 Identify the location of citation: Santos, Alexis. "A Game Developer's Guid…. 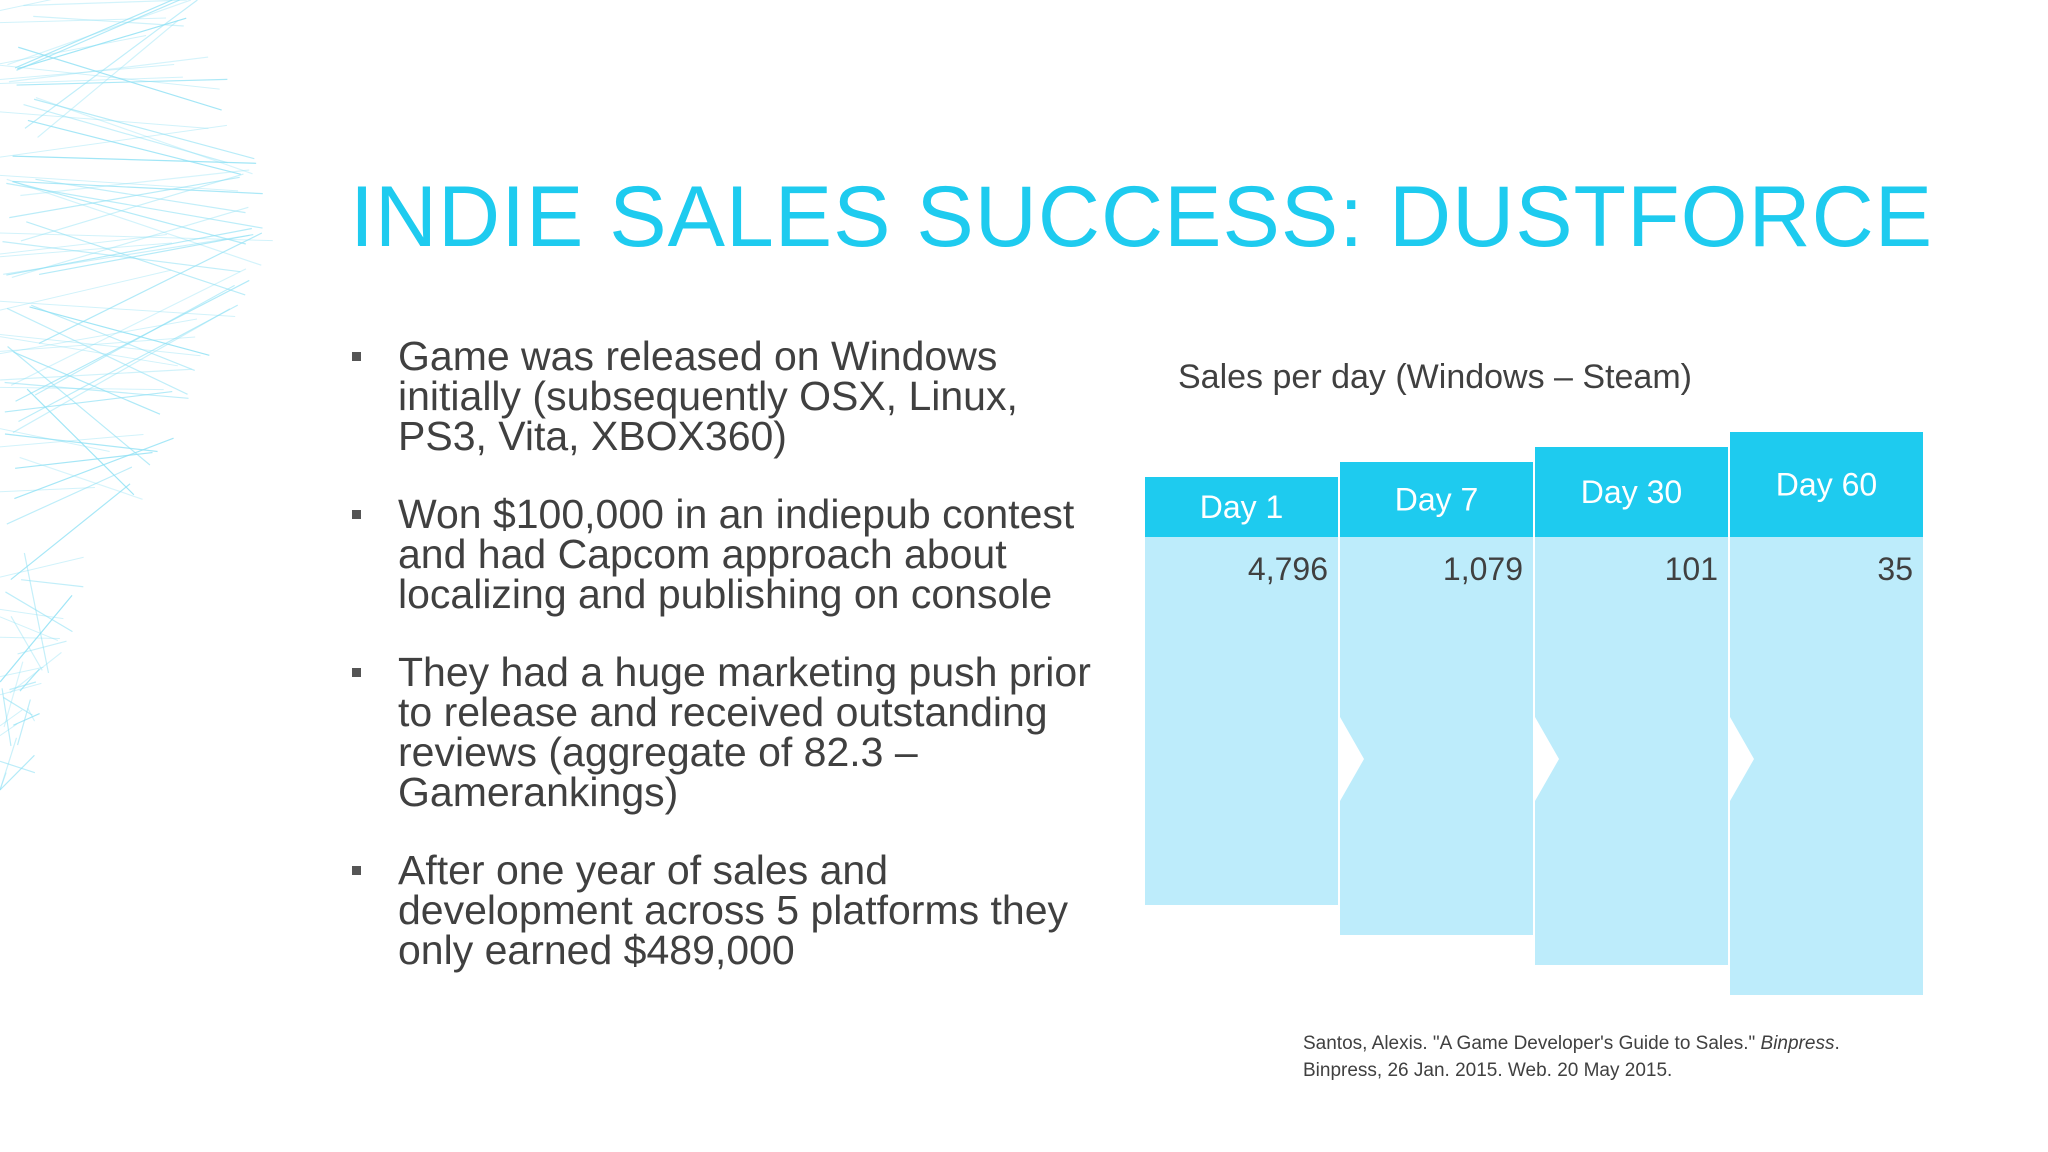
(1613, 1057).